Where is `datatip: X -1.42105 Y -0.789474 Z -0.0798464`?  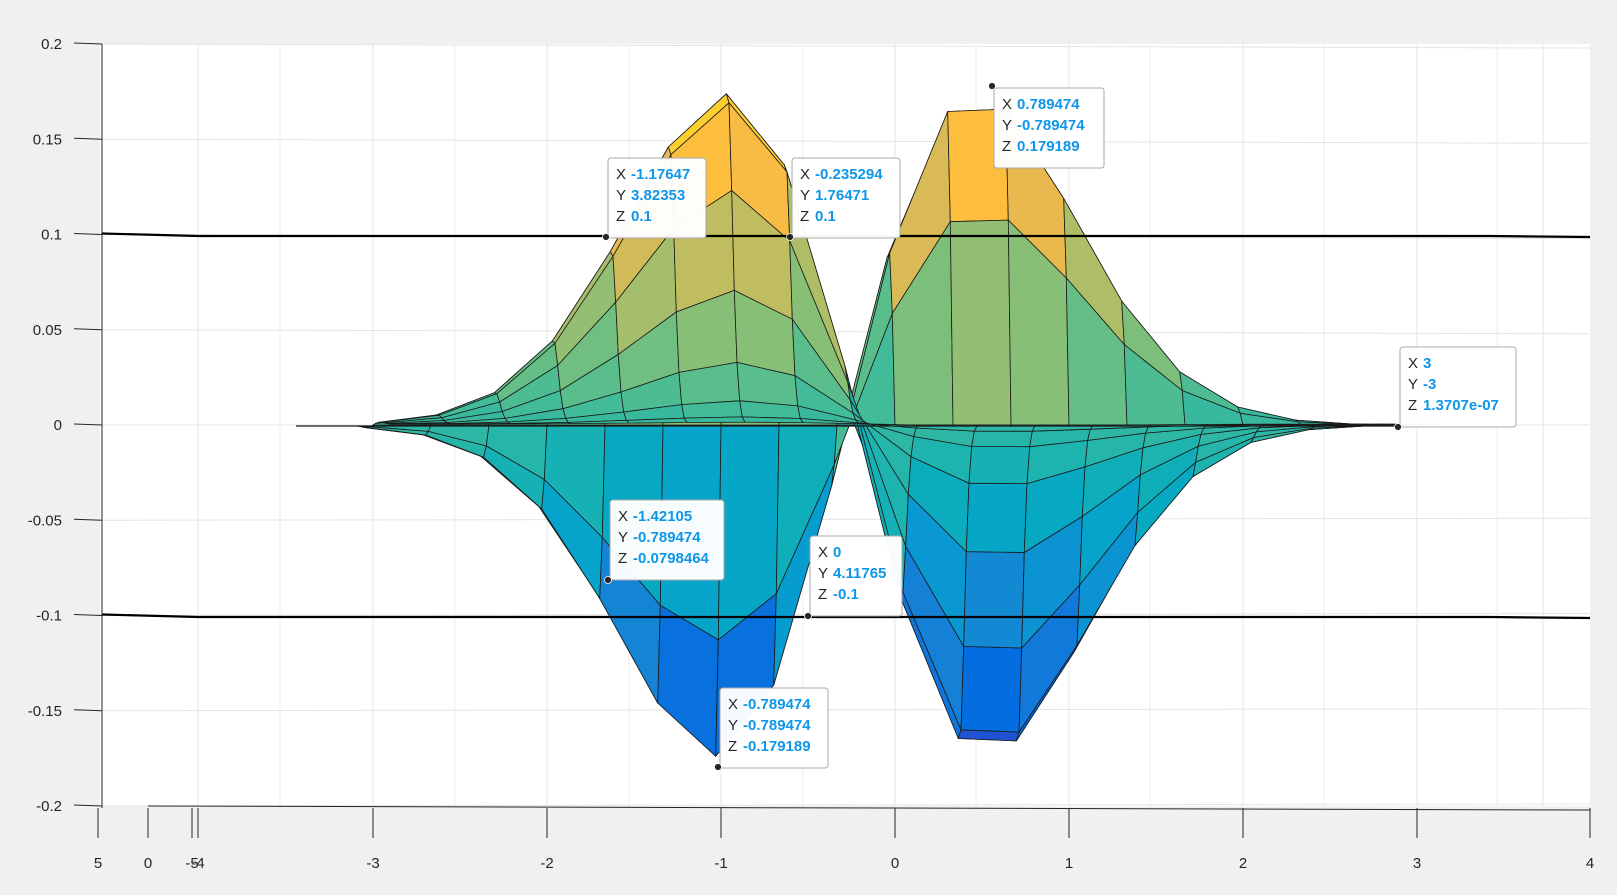 datatip: X -1.42105 Y -0.789474 Z -0.0798464 is located at coordinates (665, 542).